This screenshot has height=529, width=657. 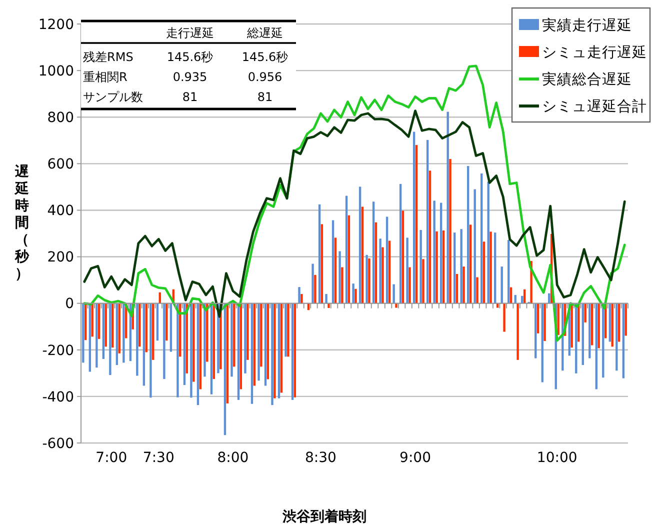 I want to click on annotation: 0.935, so click(x=190, y=77).